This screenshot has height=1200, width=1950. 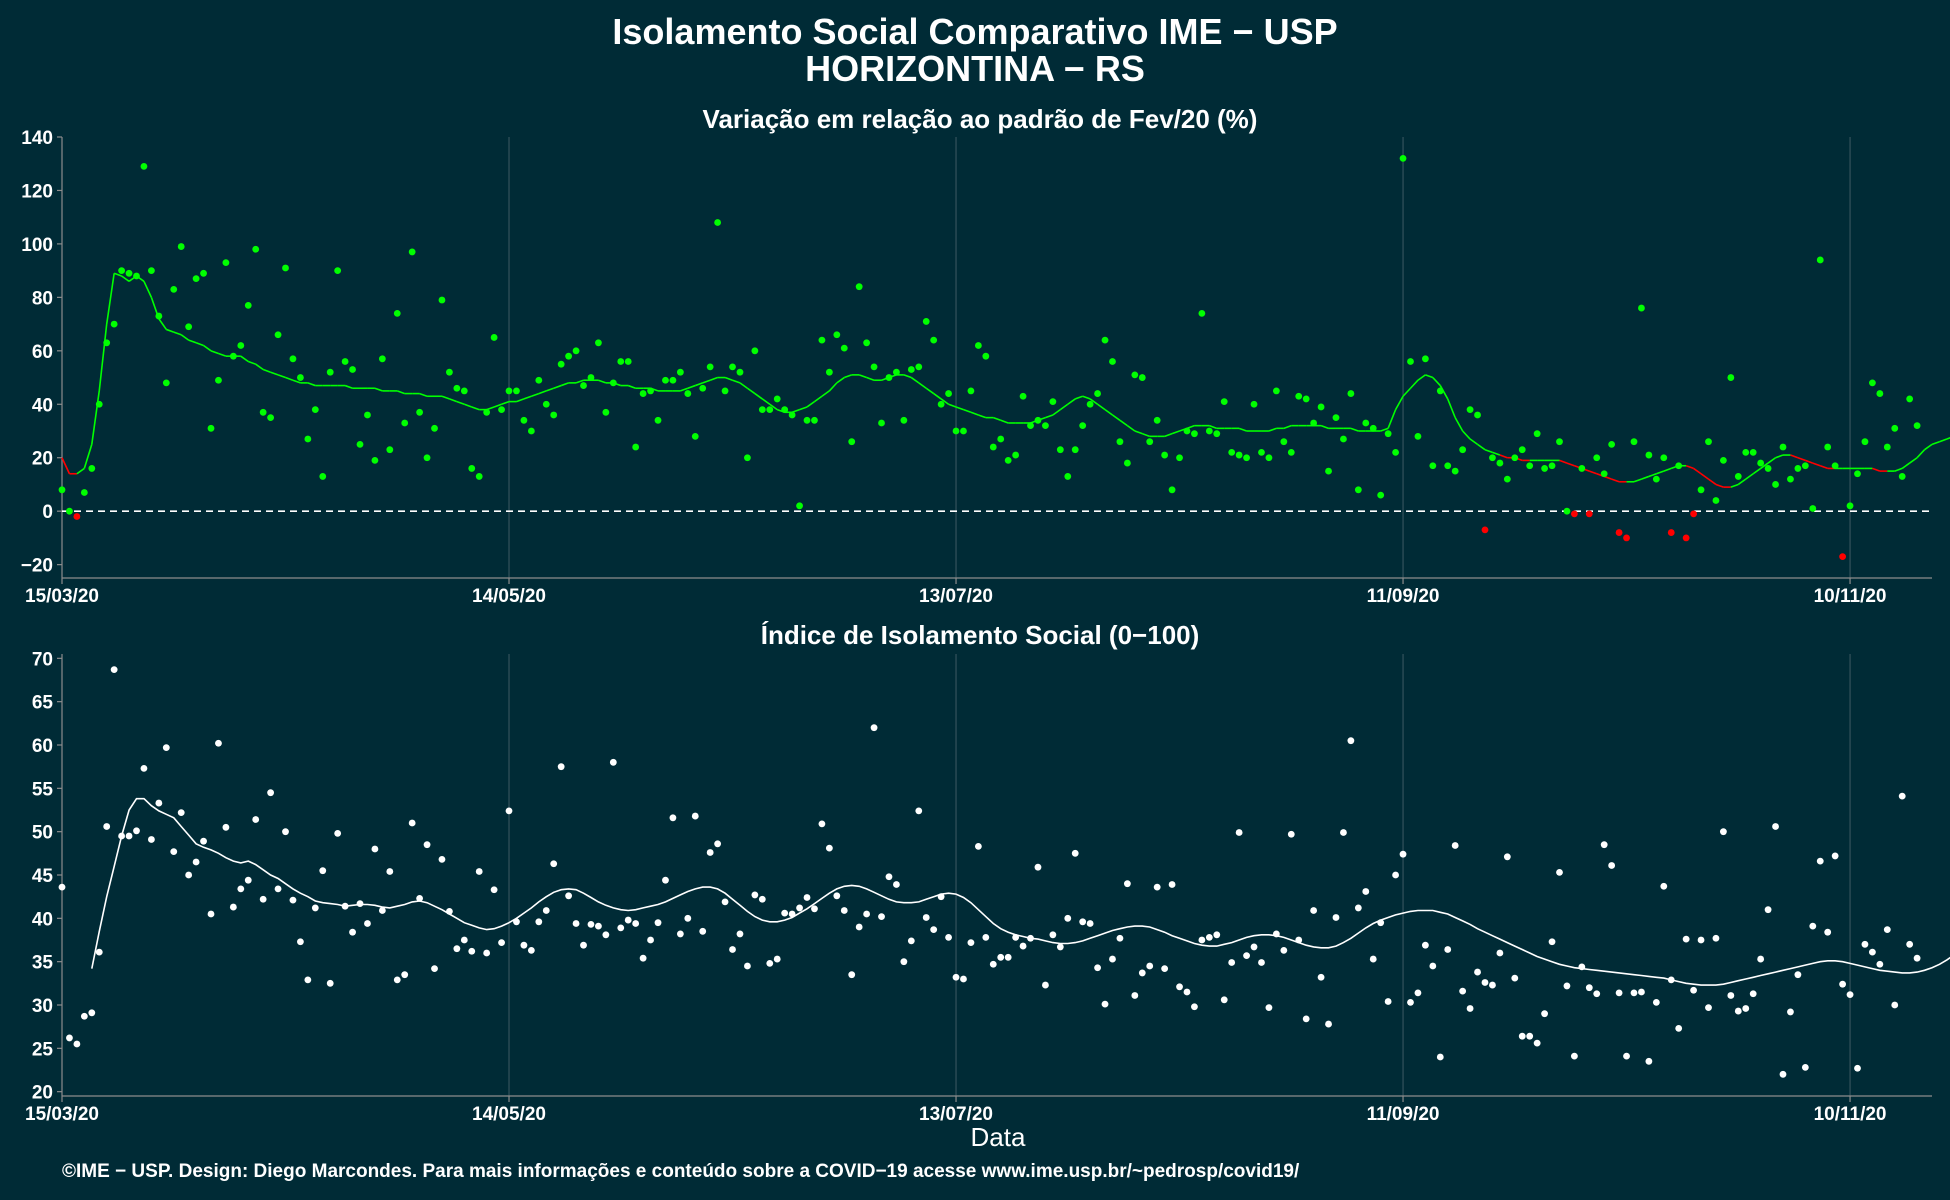 I want to click on x-tick-label: 11/09/20, so click(x=1403, y=1114).